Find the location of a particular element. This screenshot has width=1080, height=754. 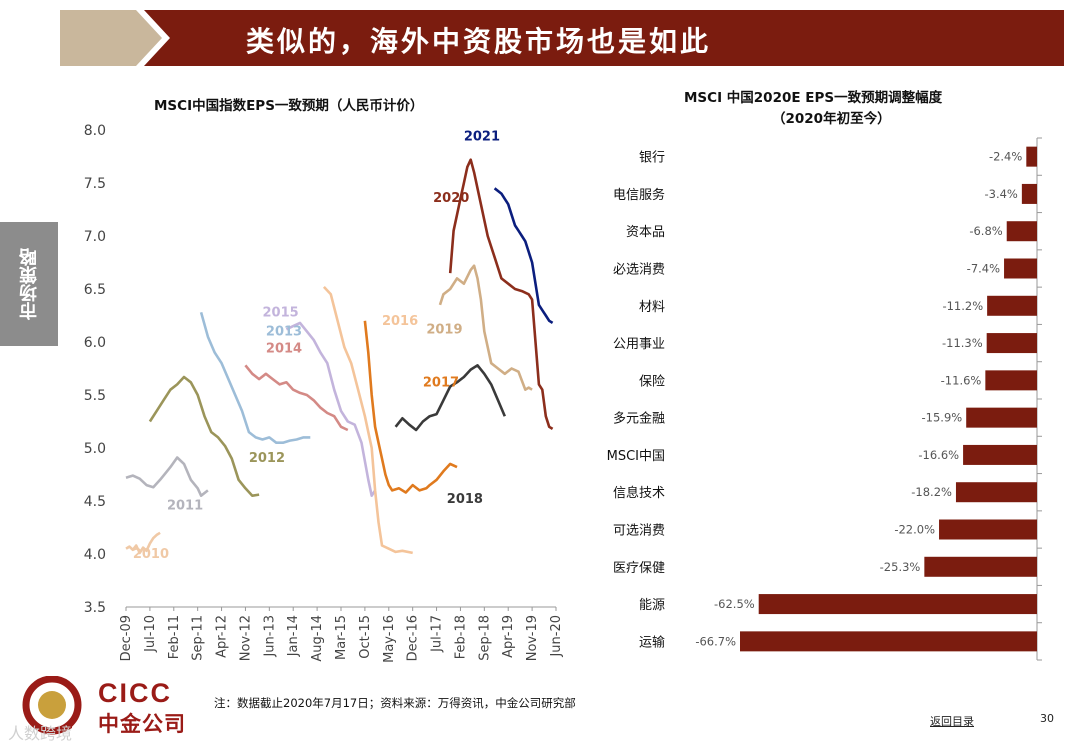

series-line-2013 is located at coordinates (255, 378).